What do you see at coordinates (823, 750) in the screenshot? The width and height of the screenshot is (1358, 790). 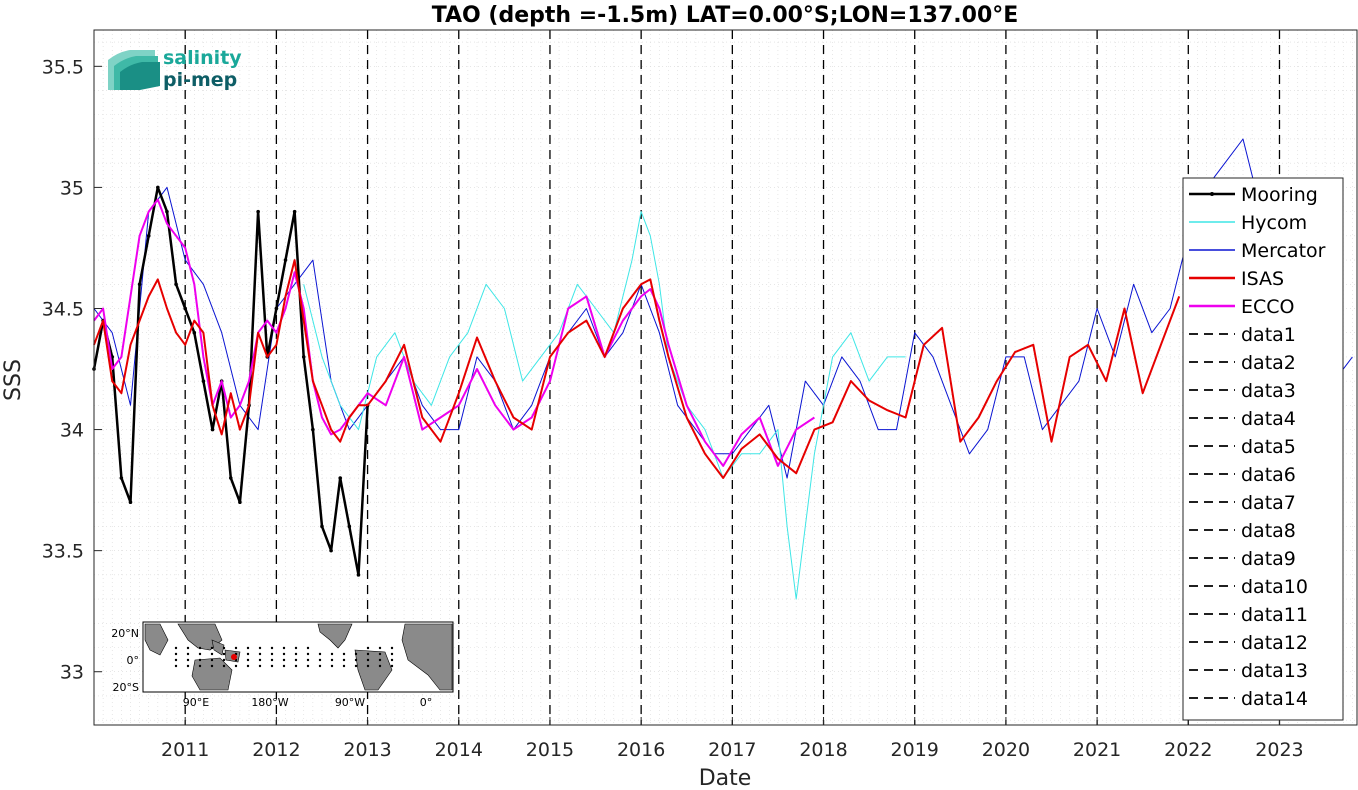 I see `x-tick-label: 2018` at bounding box center [823, 750].